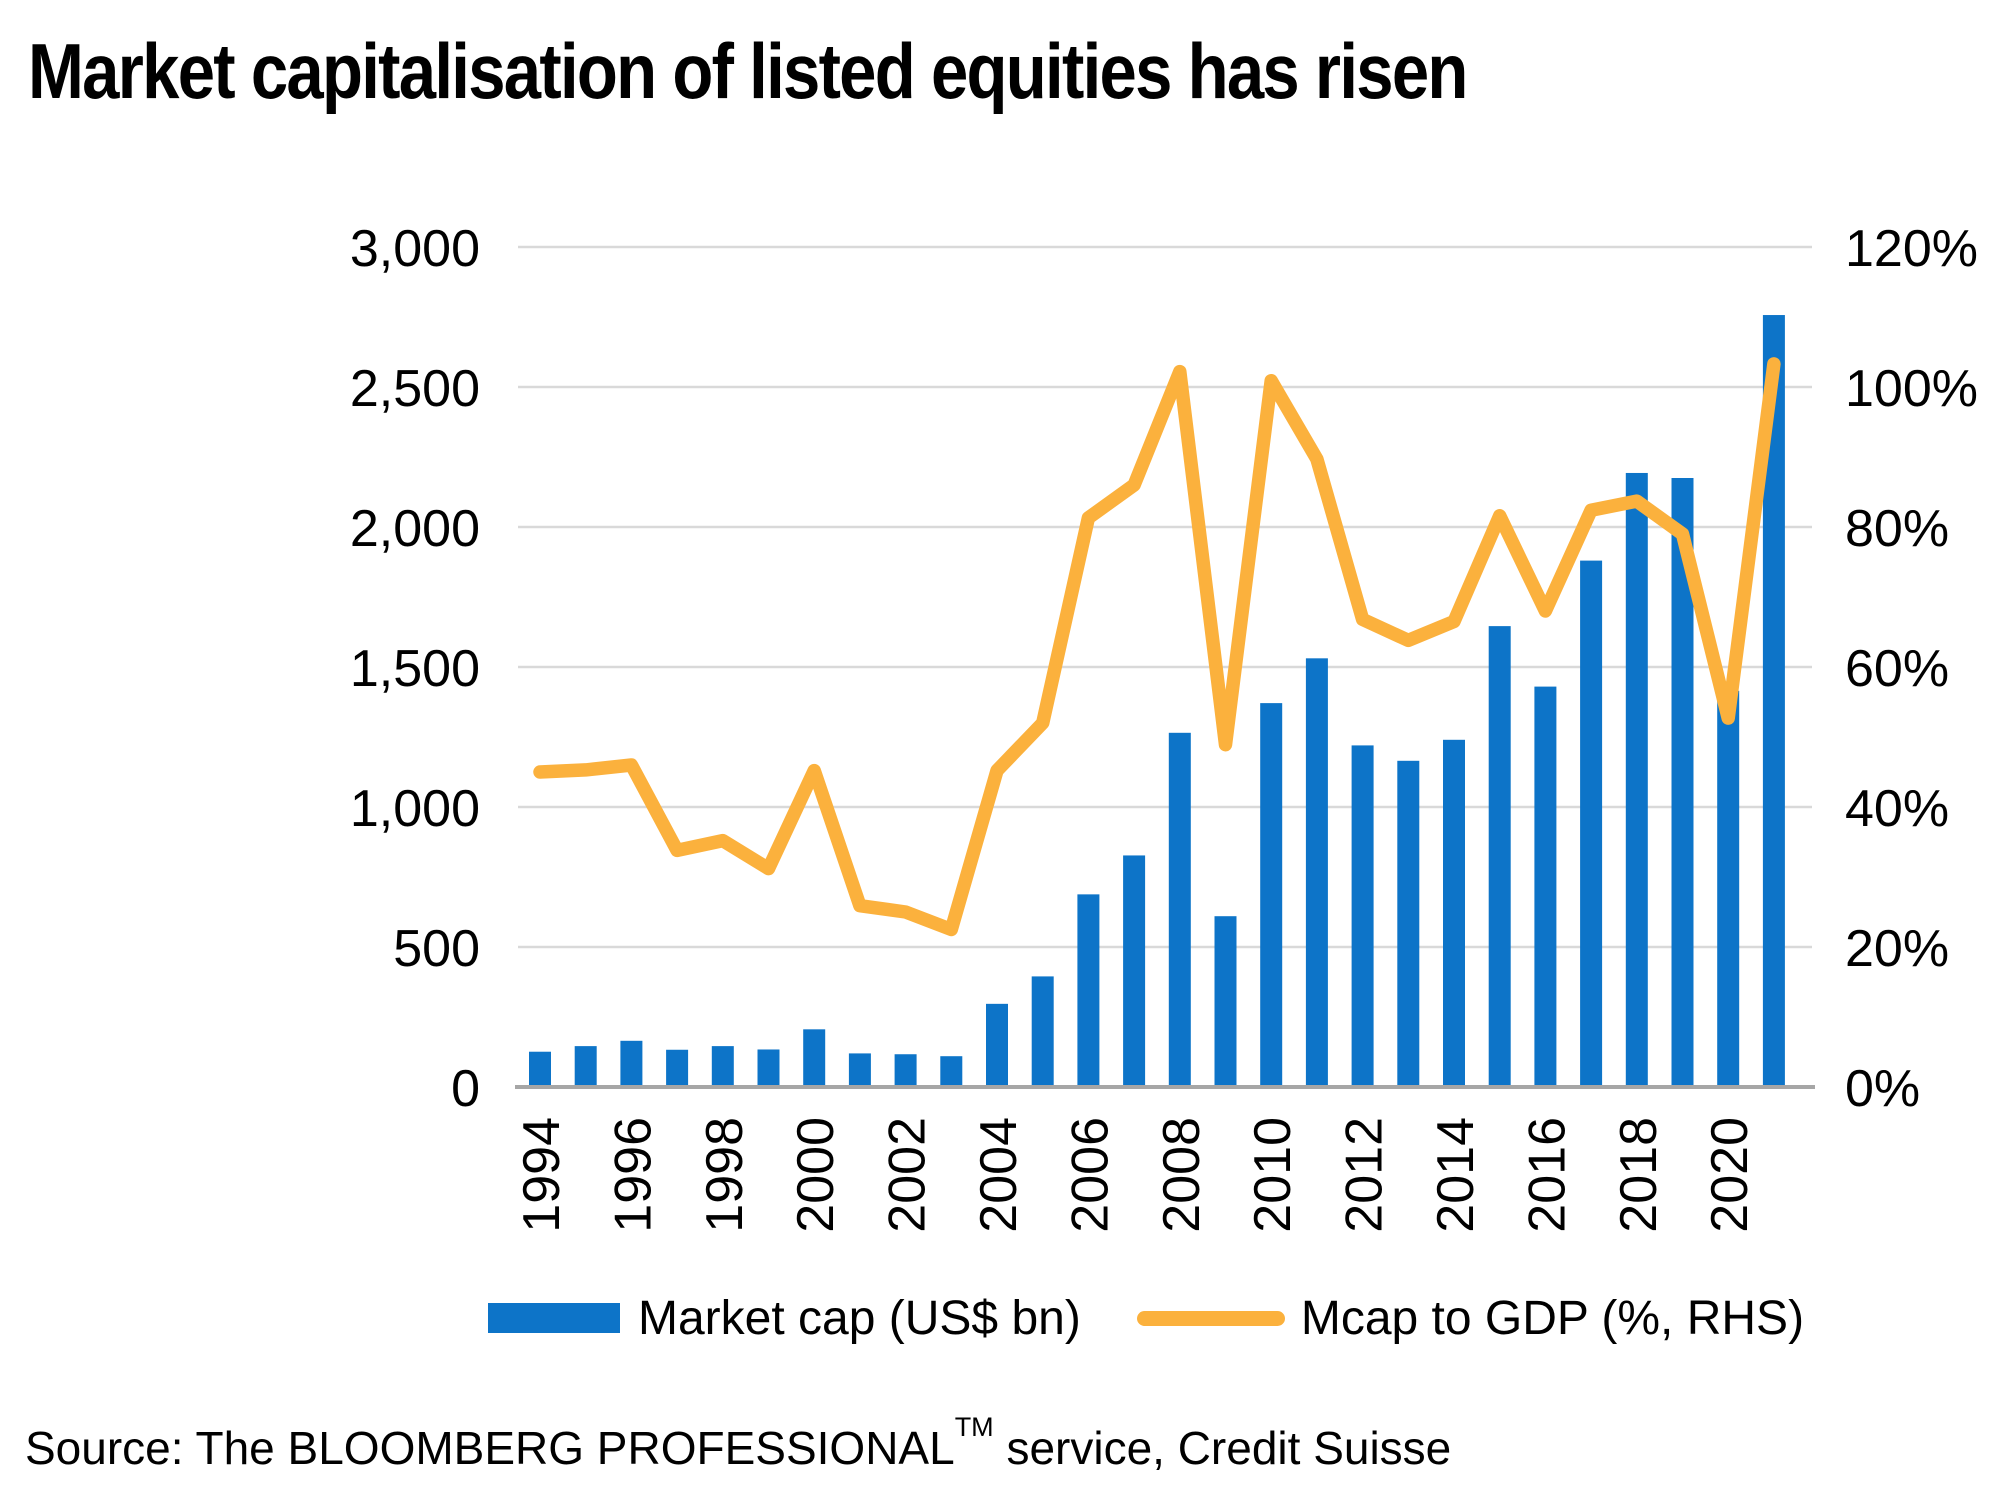 This screenshot has height=1488, width=2016. What do you see at coordinates (951, 1071) in the screenshot?
I see `bar-2003` at bounding box center [951, 1071].